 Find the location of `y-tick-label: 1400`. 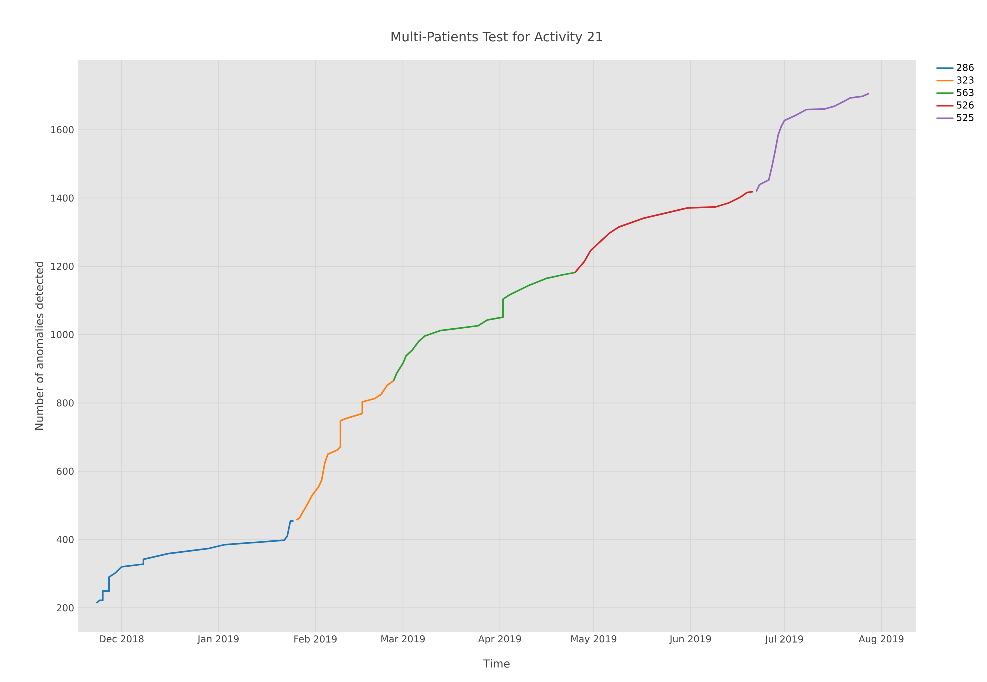

y-tick-label: 1400 is located at coordinates (62, 198).